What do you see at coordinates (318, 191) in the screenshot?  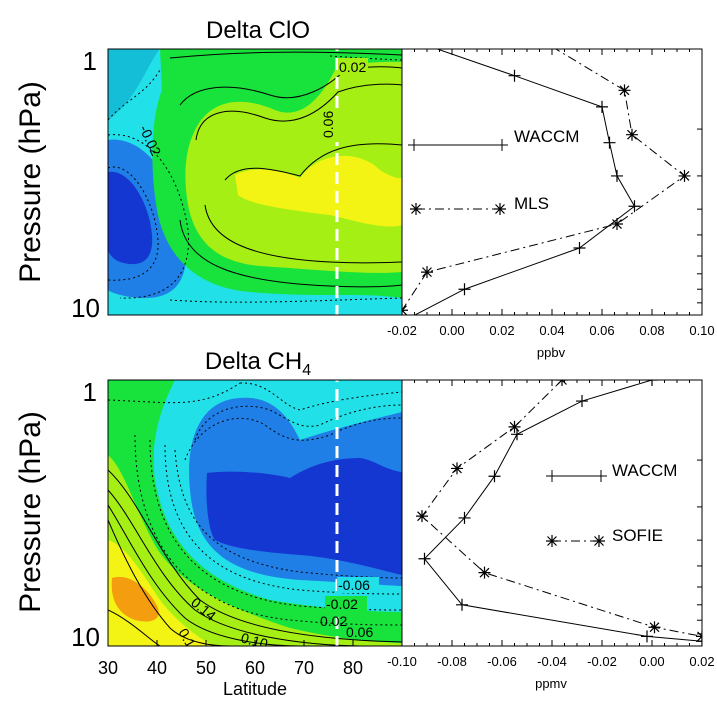 I see `clo-yellow-region` at bounding box center [318, 191].